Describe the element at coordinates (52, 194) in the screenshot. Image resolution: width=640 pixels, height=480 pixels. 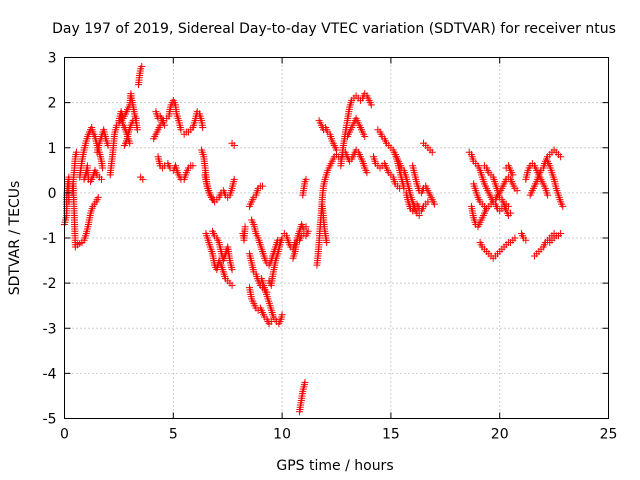
I see `y-tick-label: 0` at that location.